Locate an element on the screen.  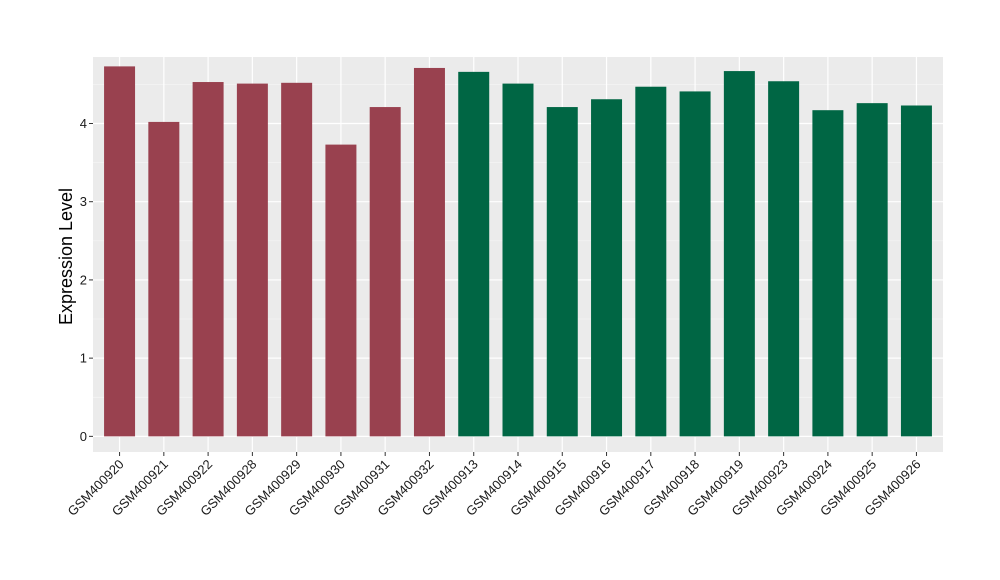
y-tick-label: 4 is located at coordinates (83, 123).